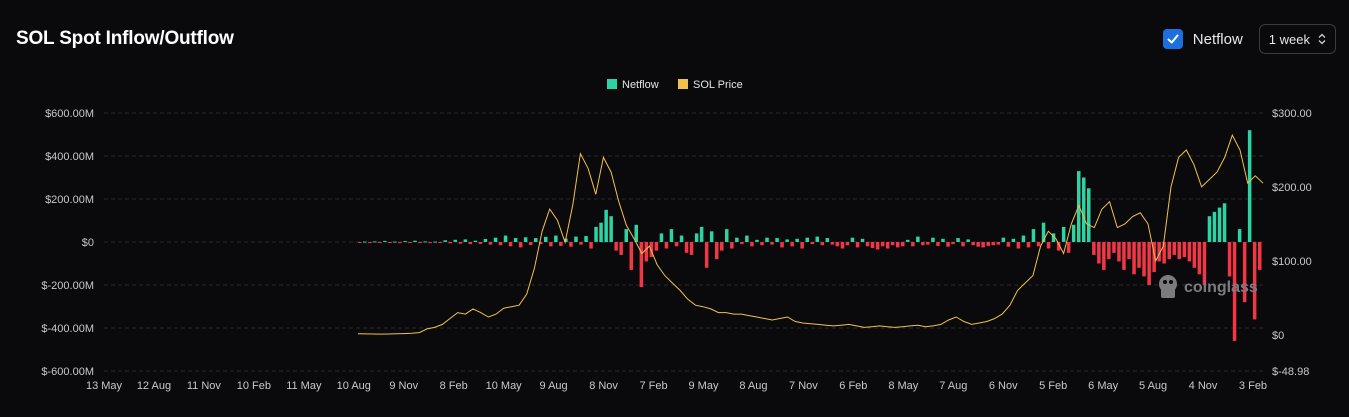  What do you see at coordinates (504, 386) in the screenshot?
I see `x-tick-label: 10 May` at bounding box center [504, 386].